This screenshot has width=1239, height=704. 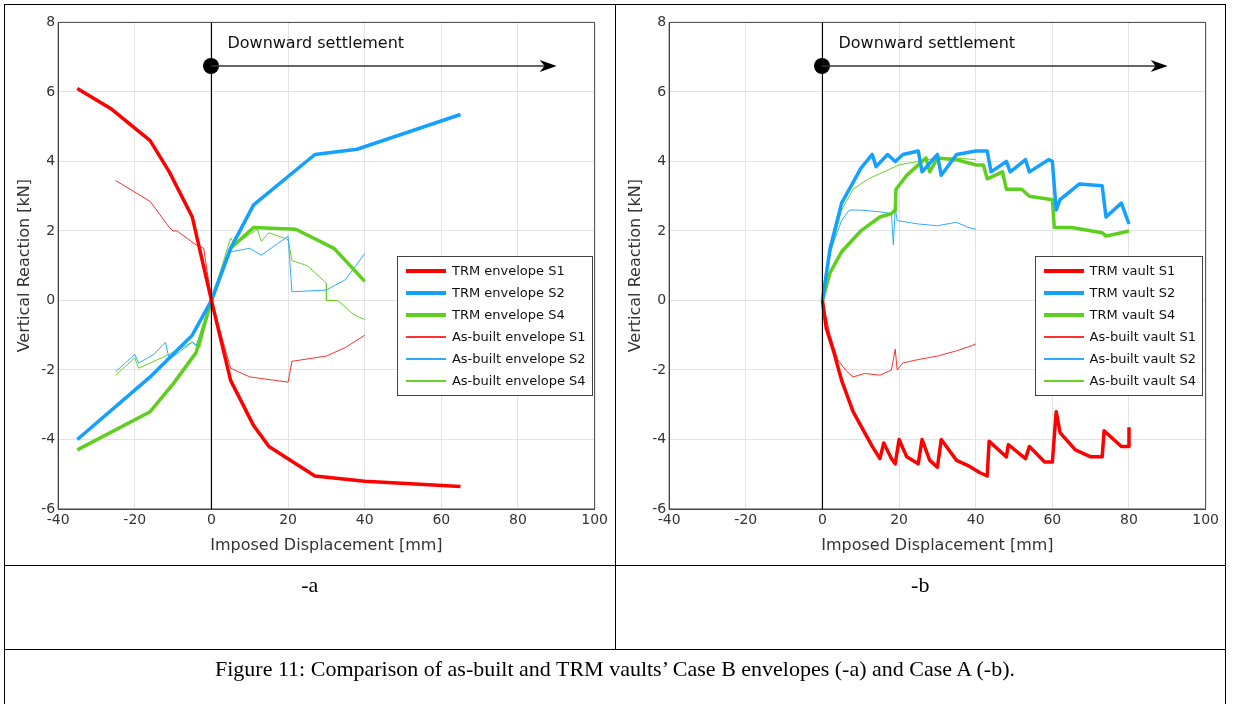 I want to click on text: -b, so click(x=920, y=607).